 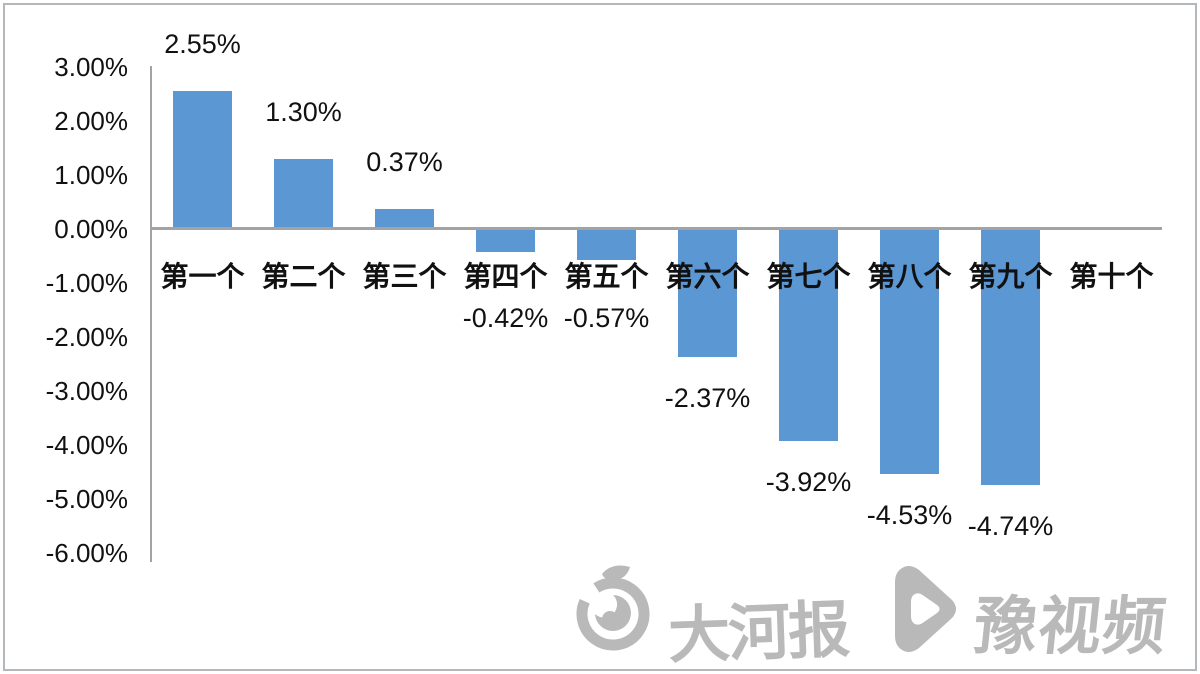 I want to click on bar-value-label: -2.37%, so click(x=707, y=397).